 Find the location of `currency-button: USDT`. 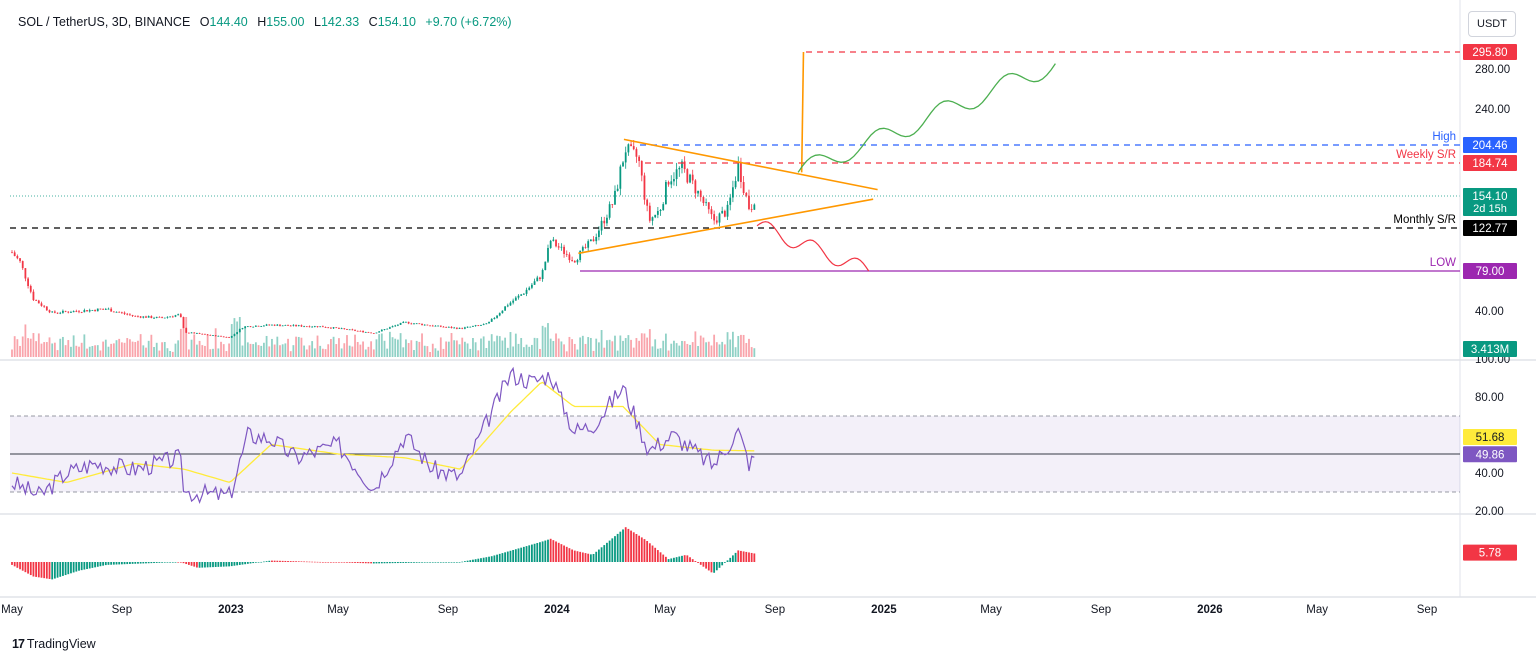

currency-button: USDT is located at coordinates (1492, 24).